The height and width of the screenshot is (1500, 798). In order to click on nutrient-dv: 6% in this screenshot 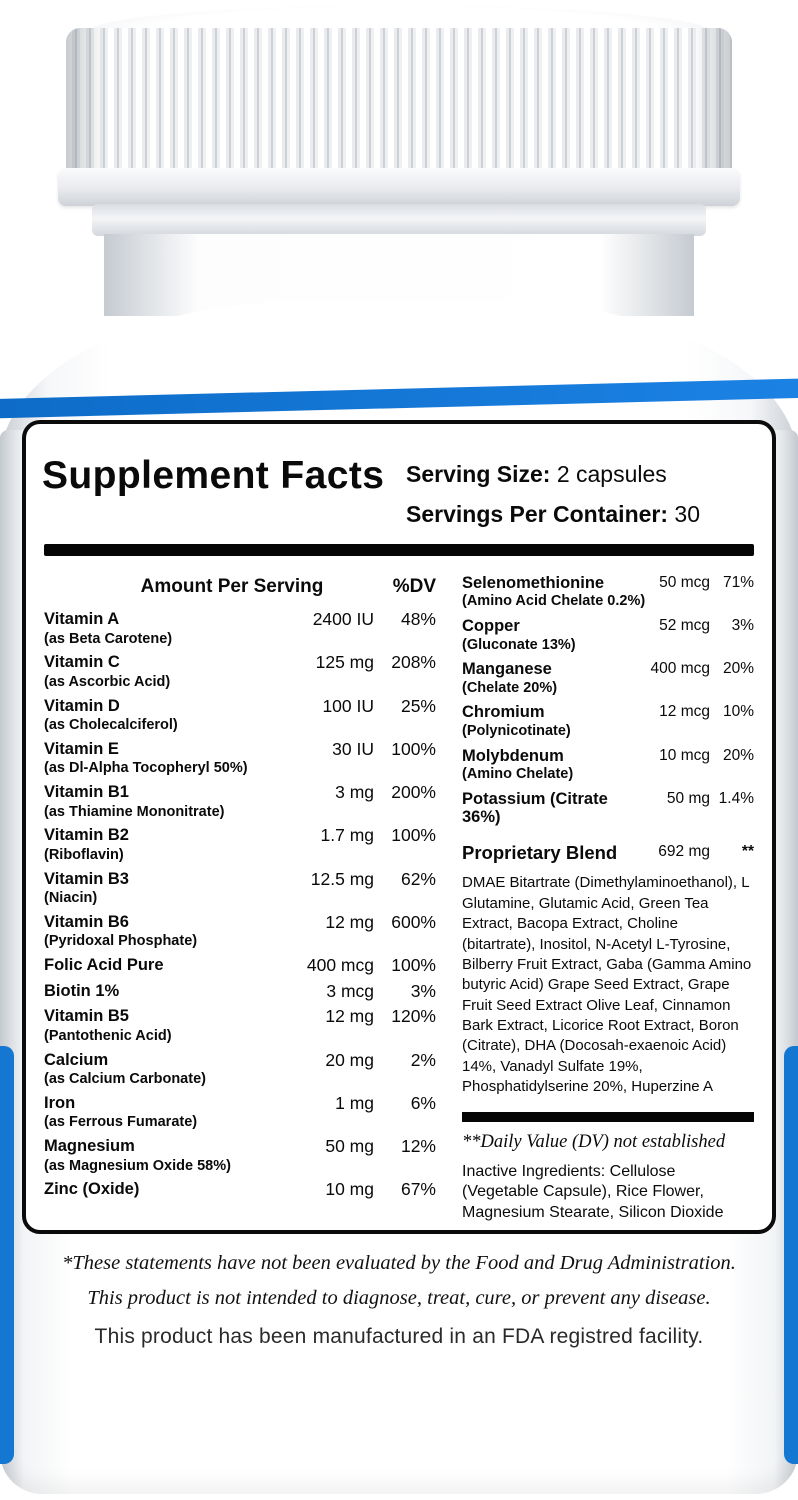, I will do `click(423, 1102)`.